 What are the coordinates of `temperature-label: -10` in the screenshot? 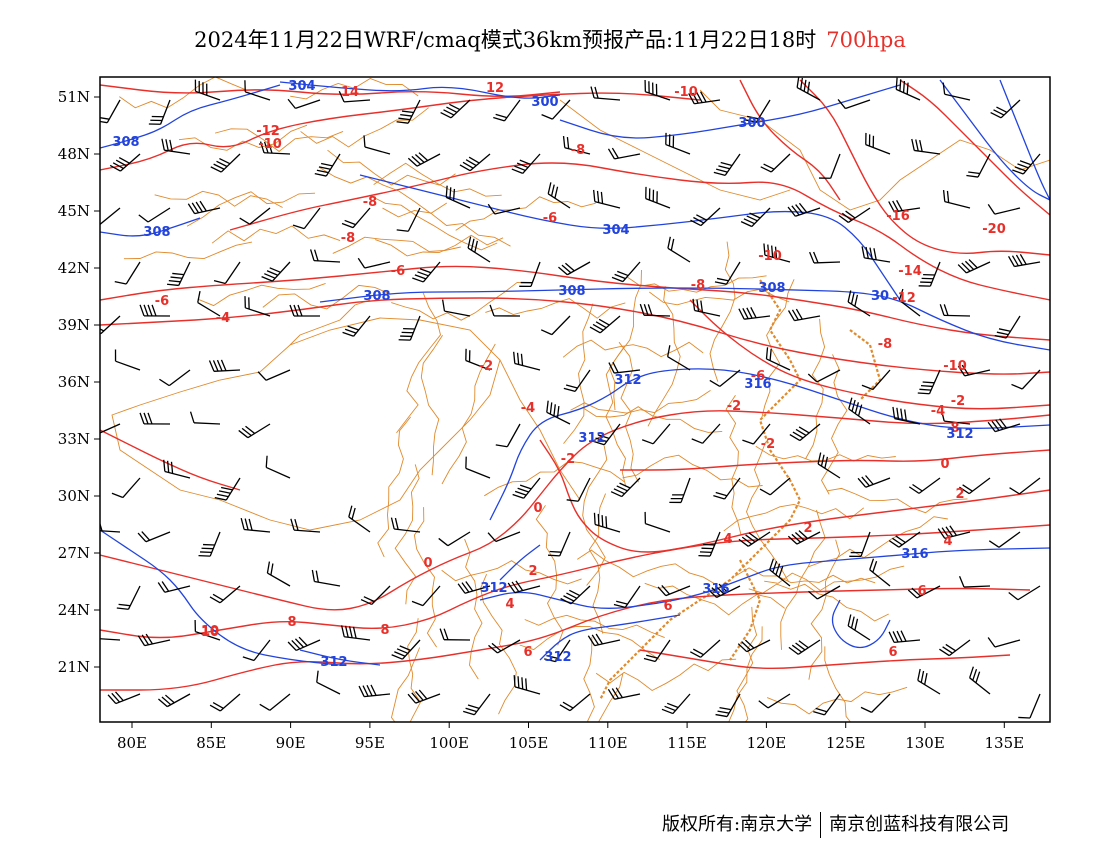 It's located at (686, 92).